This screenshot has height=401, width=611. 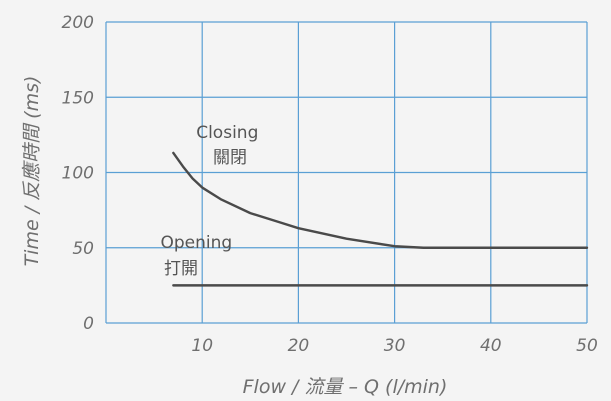 I want to click on y-tick-100: 100, so click(x=78, y=174).